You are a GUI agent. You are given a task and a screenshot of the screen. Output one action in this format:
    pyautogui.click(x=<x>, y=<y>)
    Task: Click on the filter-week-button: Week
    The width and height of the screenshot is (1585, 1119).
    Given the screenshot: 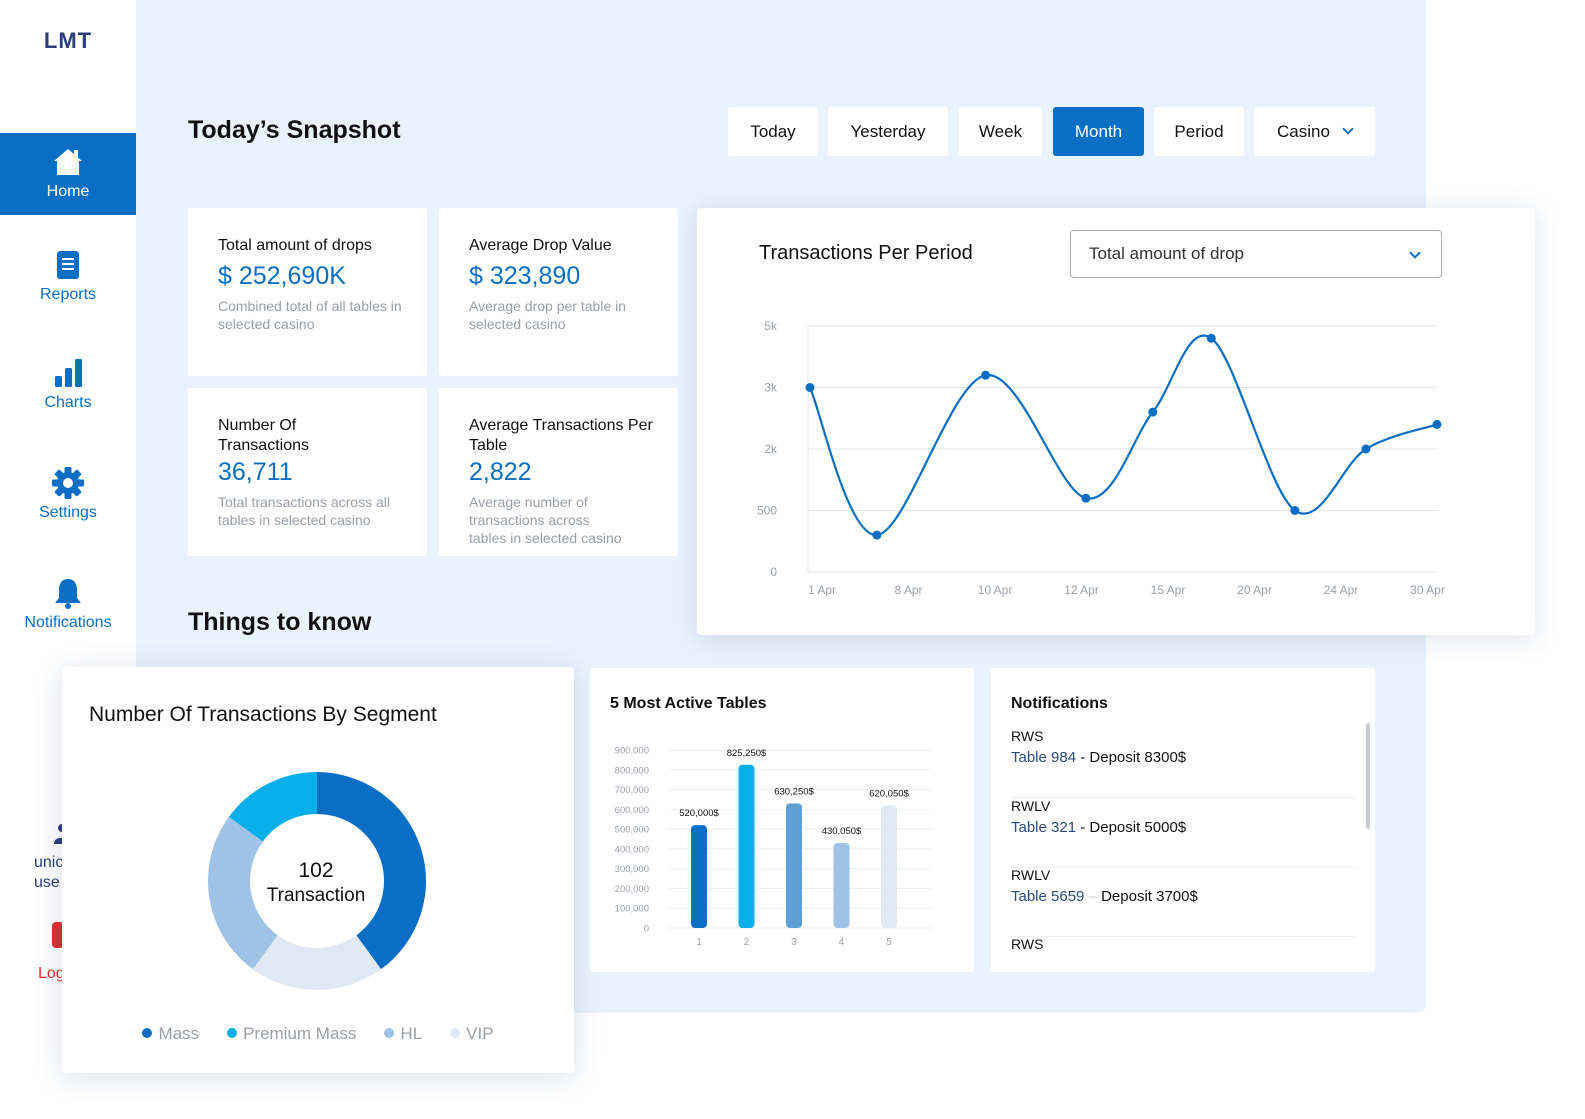 What is the action you would take?
    pyautogui.click(x=1000, y=131)
    